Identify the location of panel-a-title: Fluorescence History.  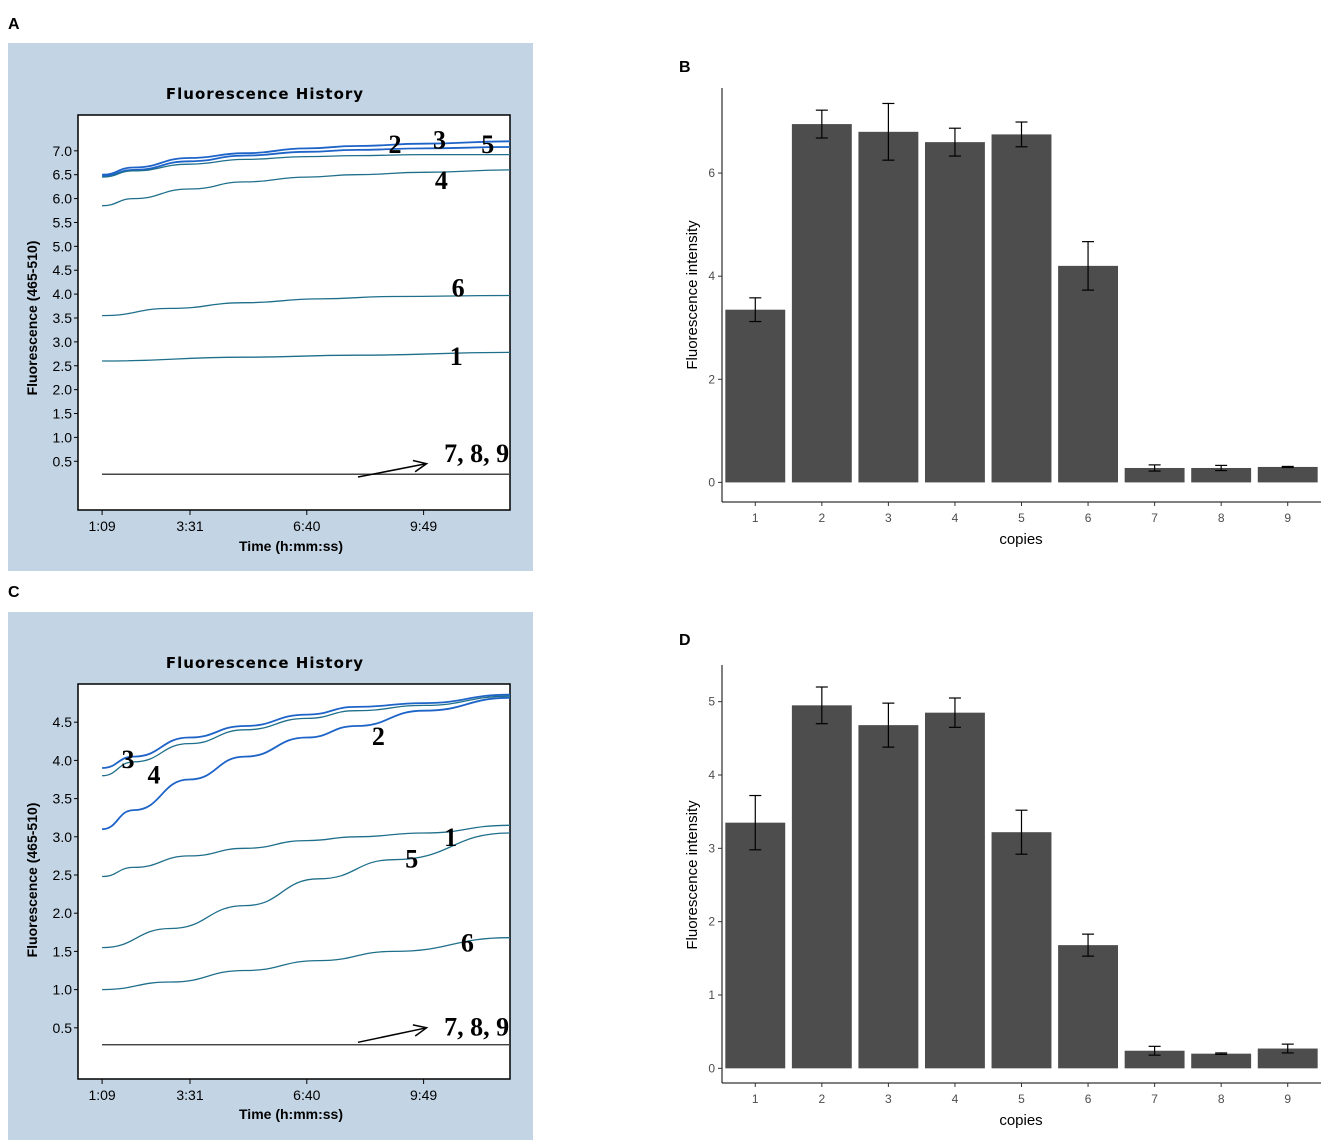
(265, 94).